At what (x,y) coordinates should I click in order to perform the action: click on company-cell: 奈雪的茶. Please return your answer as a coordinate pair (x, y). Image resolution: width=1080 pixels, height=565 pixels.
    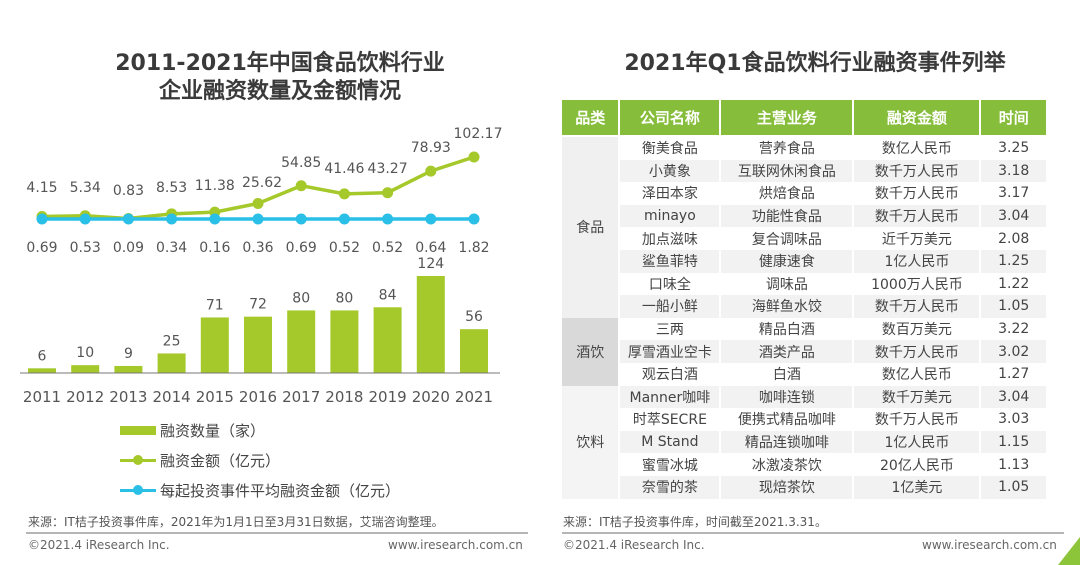
    Looking at the image, I should click on (670, 487).